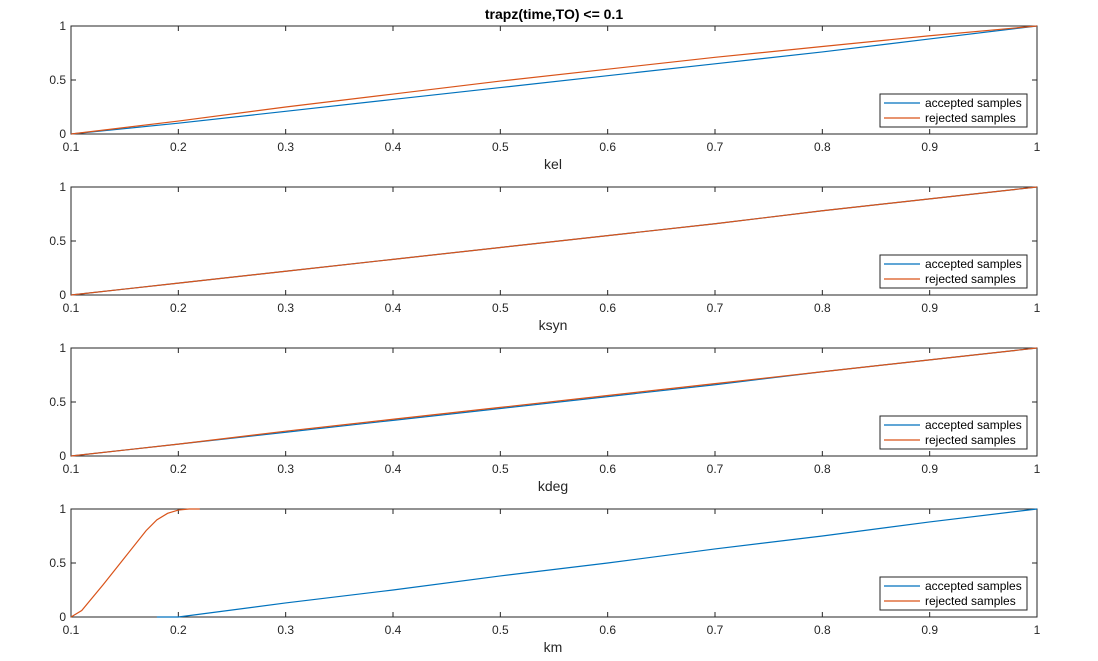  What do you see at coordinates (554, 14) in the screenshot?
I see `figure-title: trapz(time,TO) <= 0.1` at bounding box center [554, 14].